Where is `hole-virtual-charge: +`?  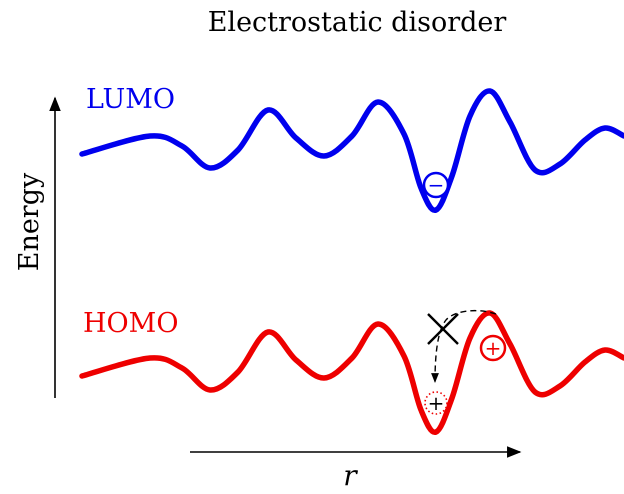
hole-virtual-charge: + is located at coordinates (436, 403).